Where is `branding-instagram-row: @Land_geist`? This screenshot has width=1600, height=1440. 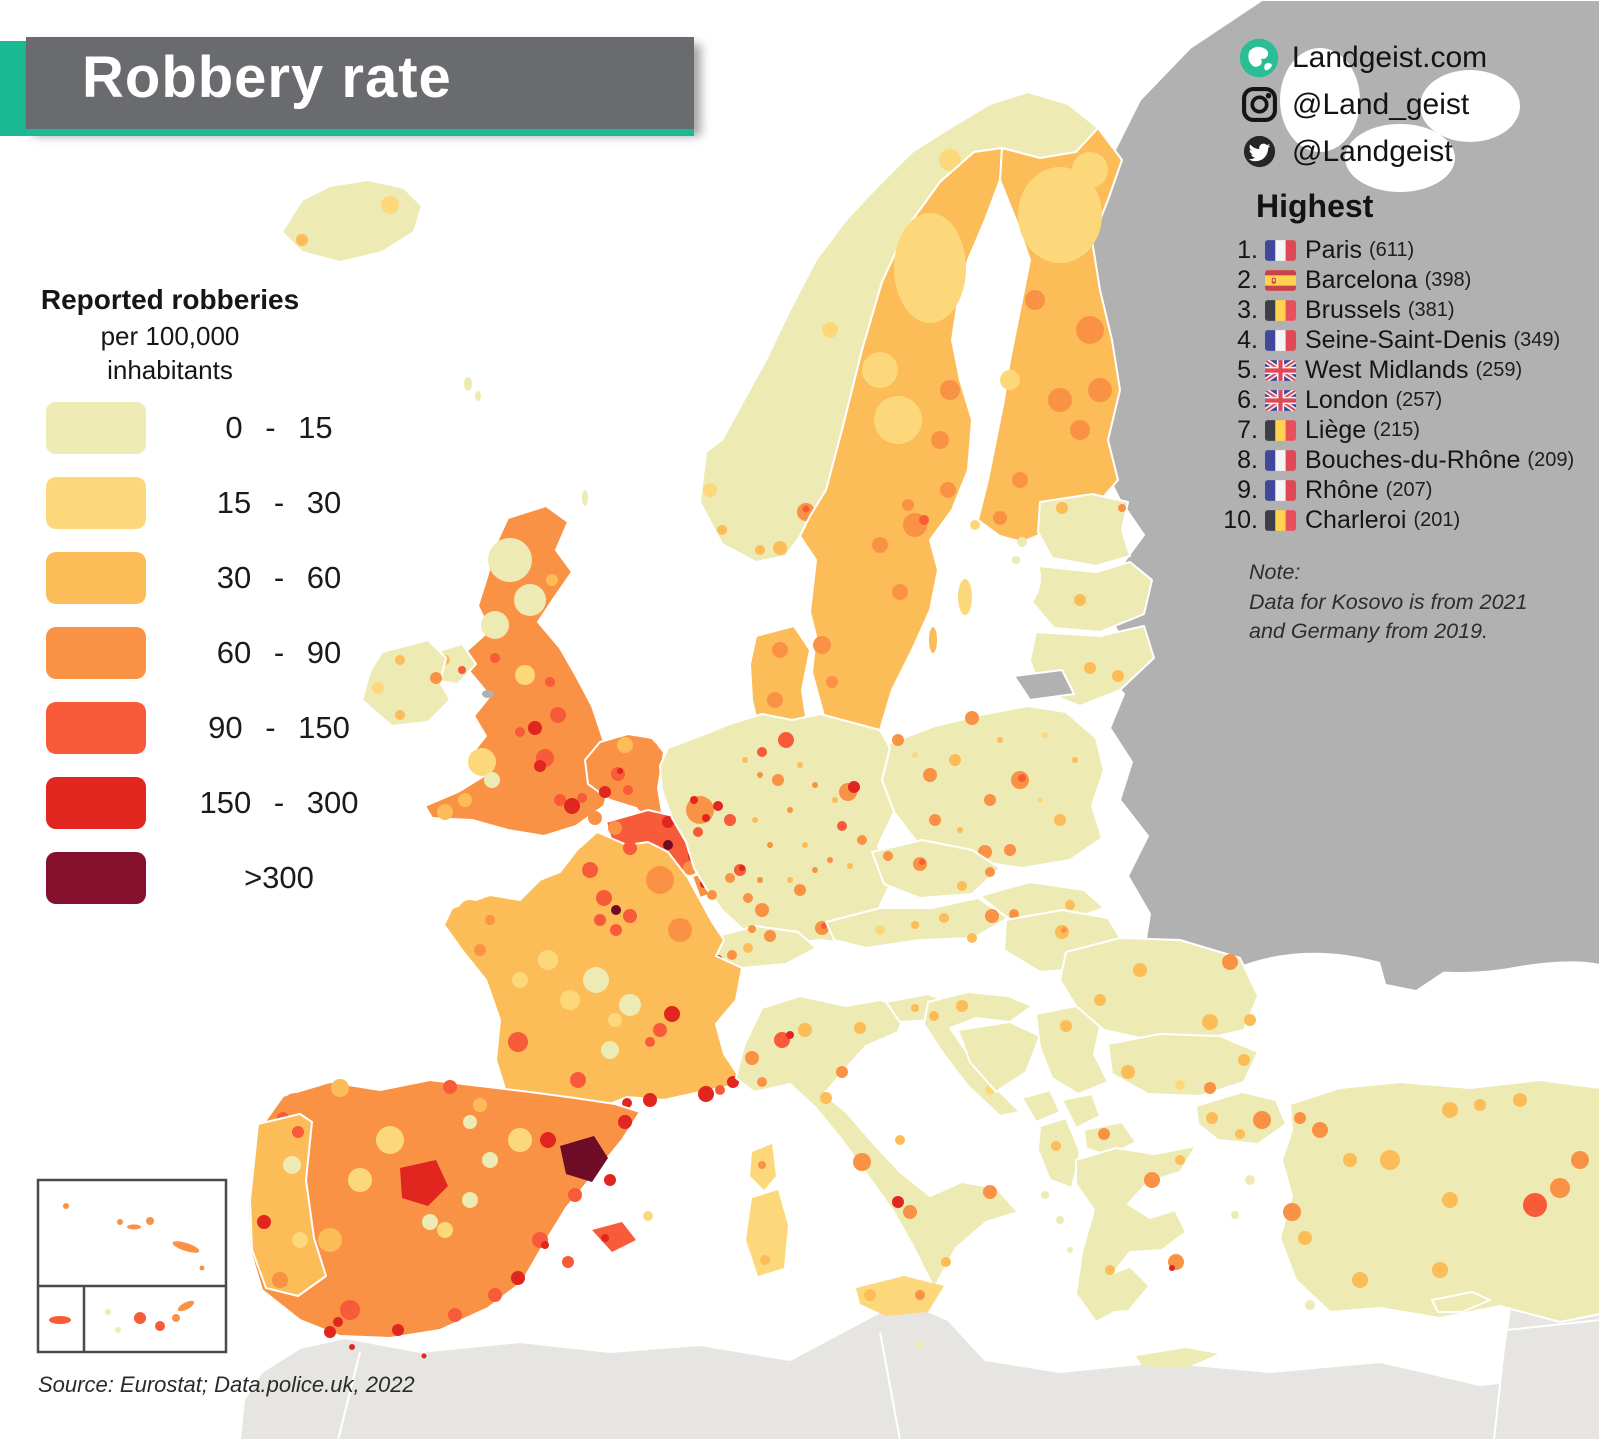
branding-instagram-row: @Land_geist is located at coordinates (1360, 104).